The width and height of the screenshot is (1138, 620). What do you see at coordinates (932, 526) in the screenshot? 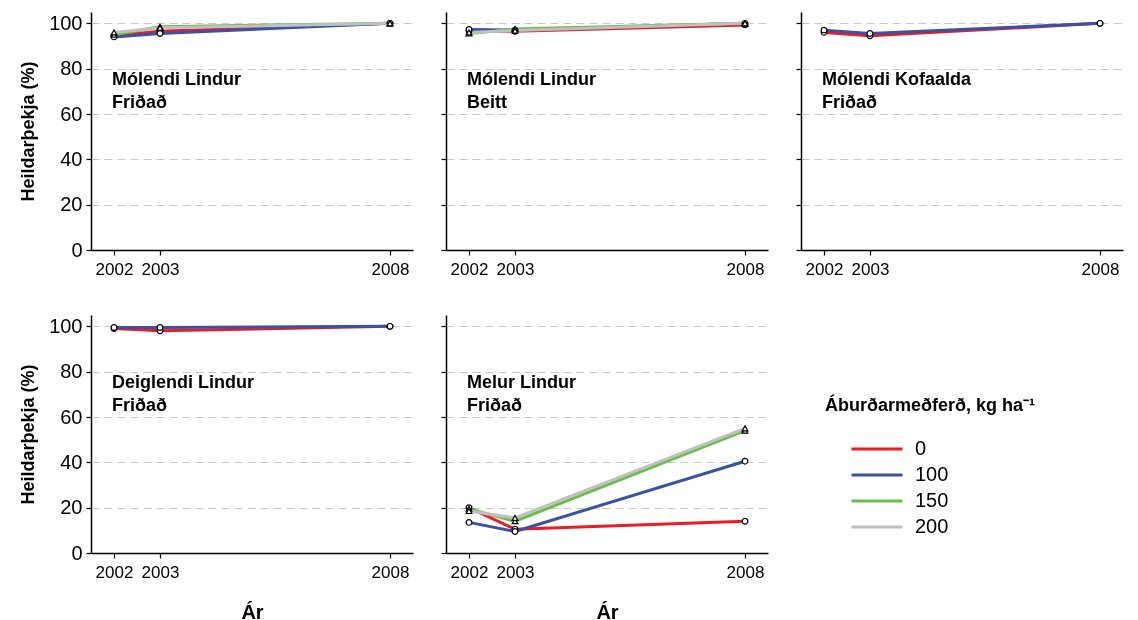
I see `legend-label: 200` at bounding box center [932, 526].